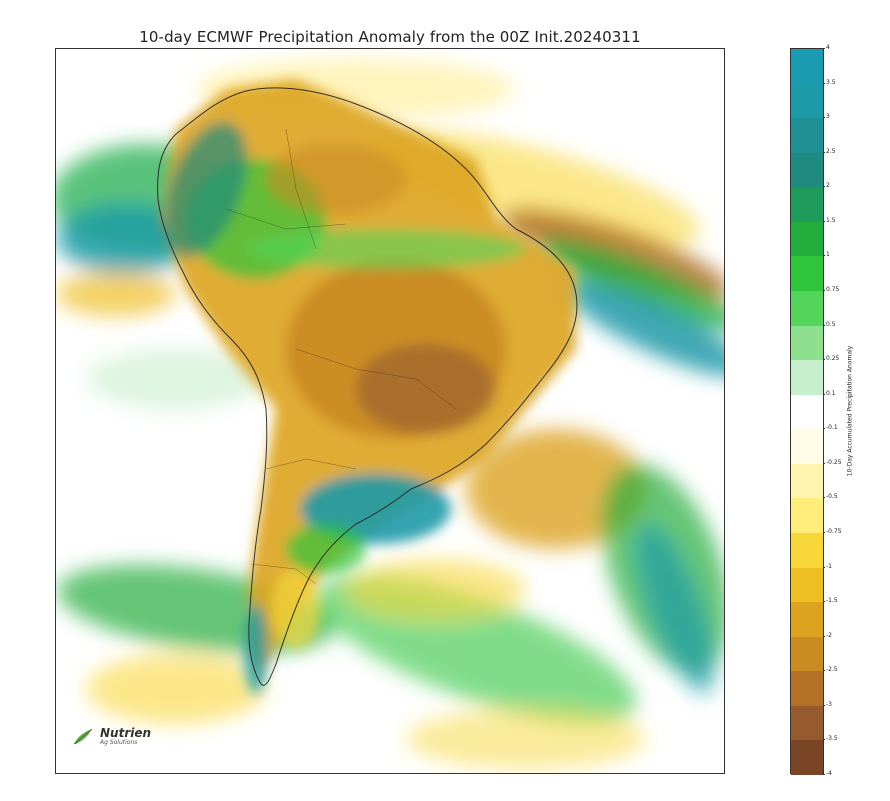 This screenshot has height=801, width=890. I want to click on colorbar-label: 10-Day Accumulated Precipitation Anomaly, so click(850, 411).